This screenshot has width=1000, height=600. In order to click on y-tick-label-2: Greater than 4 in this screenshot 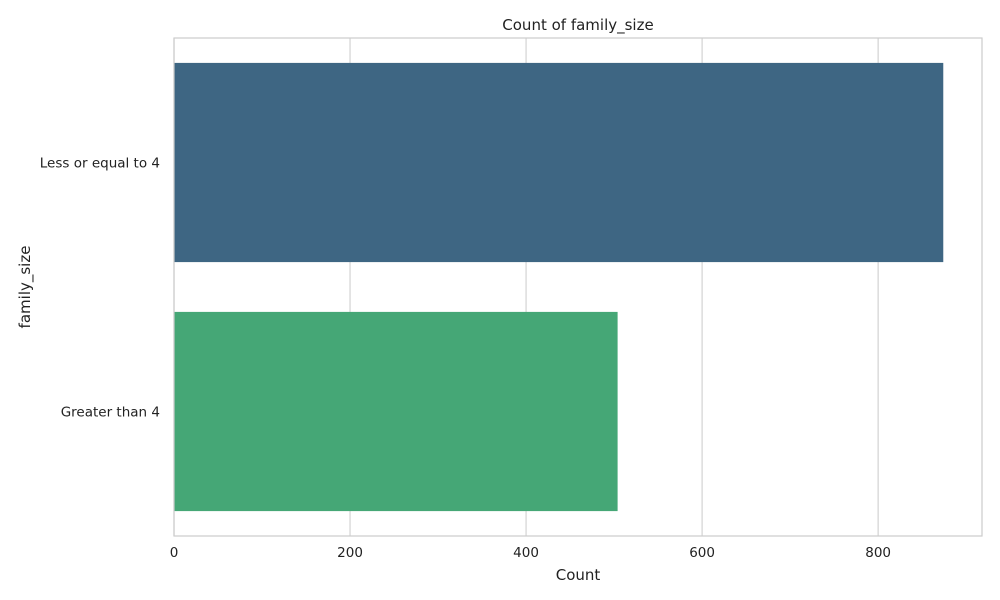, I will do `click(110, 413)`.